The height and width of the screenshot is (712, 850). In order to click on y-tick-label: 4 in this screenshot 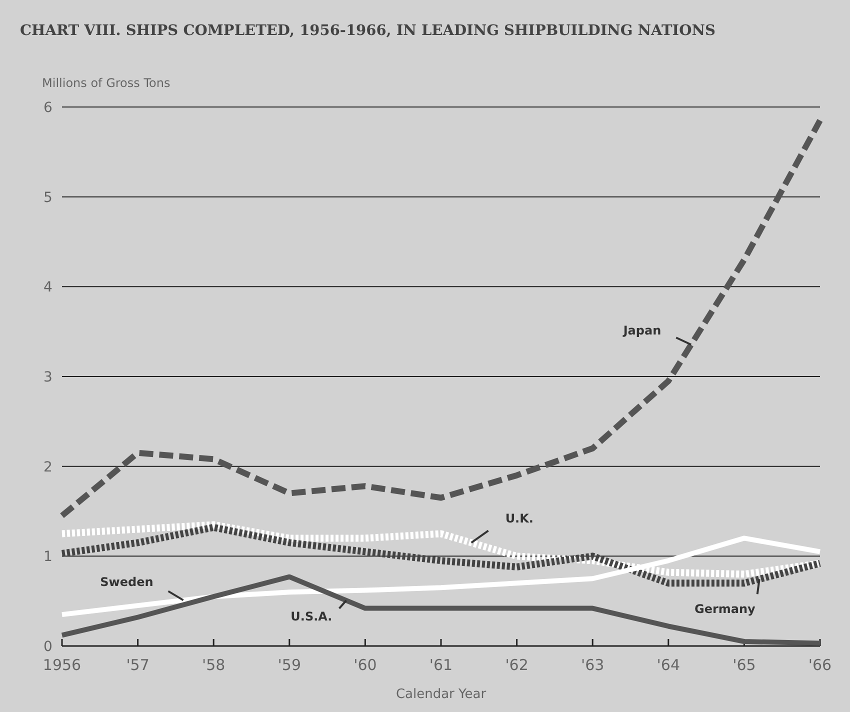, I will do `click(48, 288)`.